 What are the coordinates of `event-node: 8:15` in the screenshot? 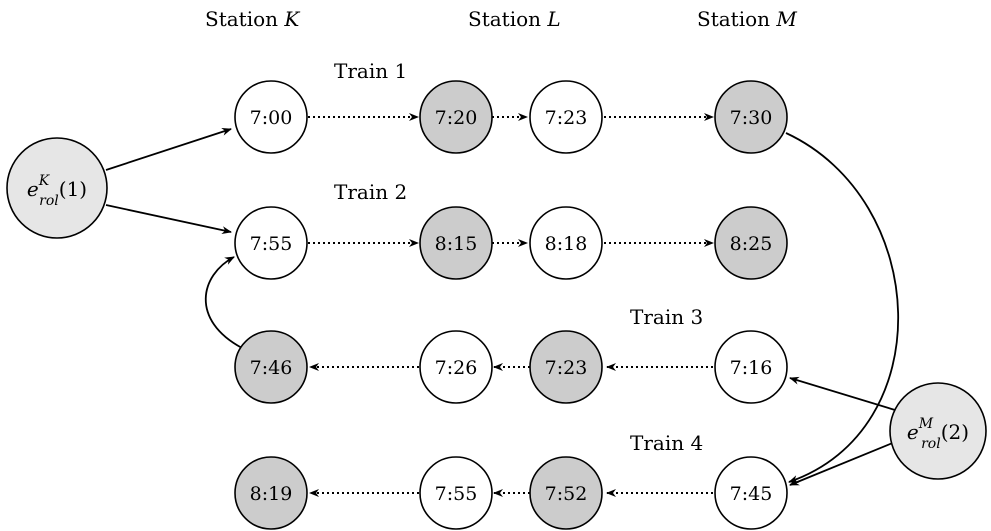 It's located at (456, 243).